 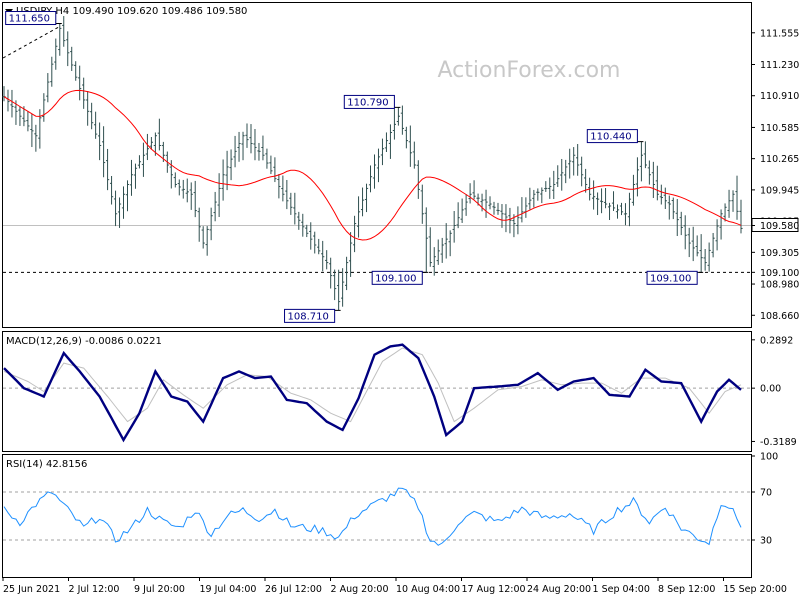 What do you see at coordinates (84, 341) in the screenshot?
I see `macd-title: MACD(12,26,9) -0.0086 0.0221` at bounding box center [84, 341].